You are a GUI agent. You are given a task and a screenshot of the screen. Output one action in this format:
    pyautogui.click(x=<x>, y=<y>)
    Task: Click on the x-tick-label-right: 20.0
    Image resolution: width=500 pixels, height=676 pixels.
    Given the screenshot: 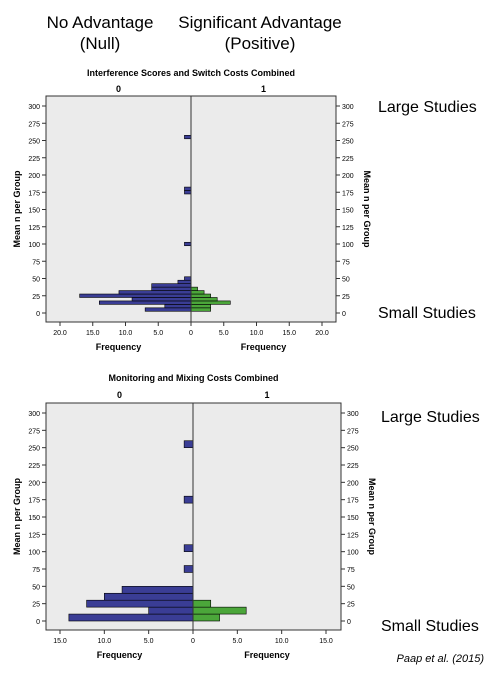 What is the action you would take?
    pyautogui.click(x=322, y=333)
    